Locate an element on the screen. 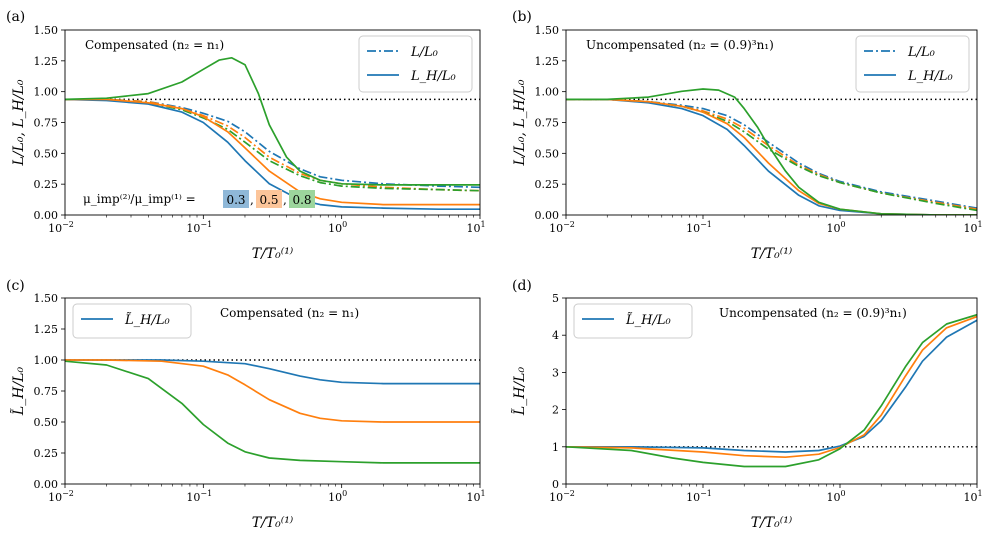  ratio-value: 0.3 is located at coordinates (235, 200).